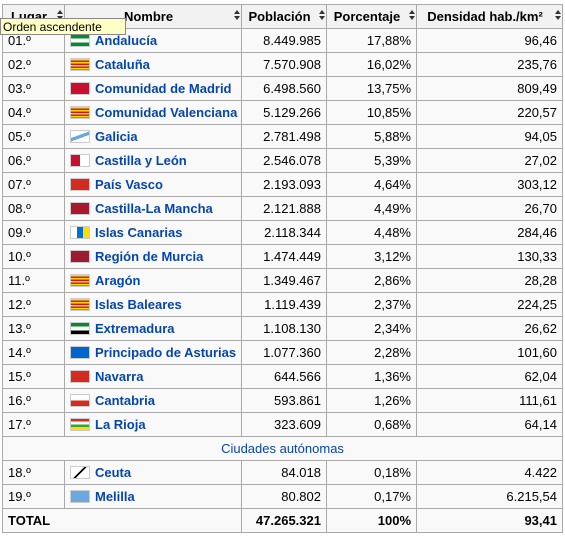  What do you see at coordinates (282, 160) in the screenshot?
I see `table-row: 06.º Castilla y León 2.546.078 5,39% 27,02` at bounding box center [282, 160].